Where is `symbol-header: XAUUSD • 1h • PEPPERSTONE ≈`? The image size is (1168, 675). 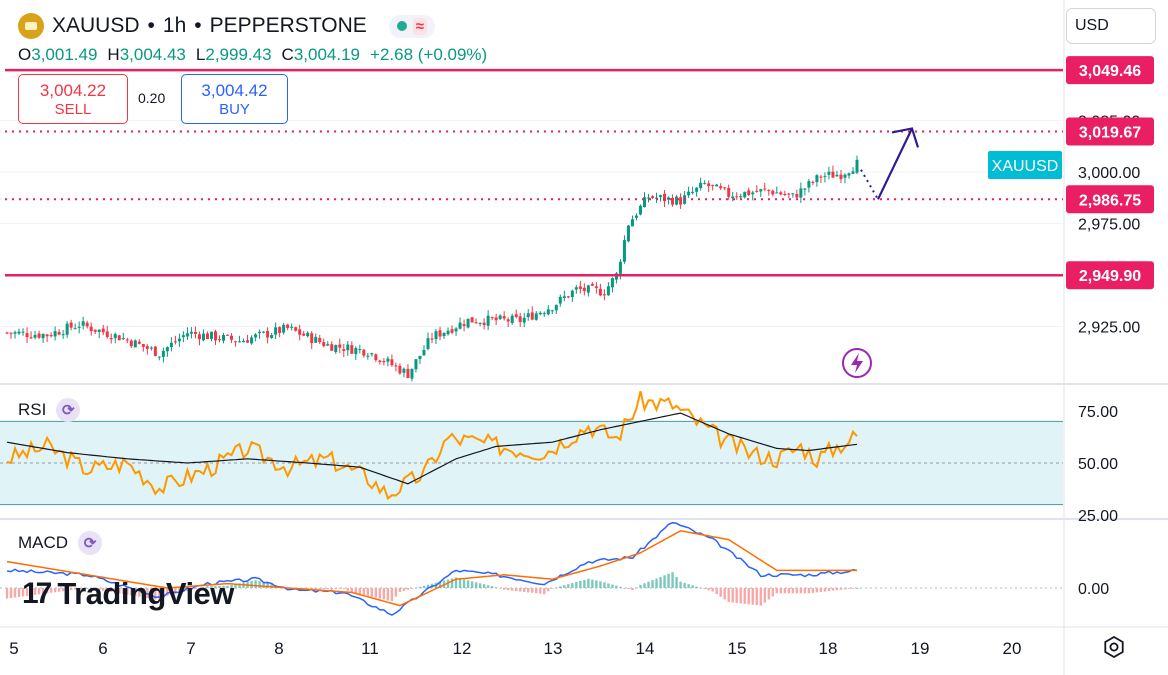 symbol-header: XAUUSD • 1h • PEPPERSTONE ≈ is located at coordinates (227, 26).